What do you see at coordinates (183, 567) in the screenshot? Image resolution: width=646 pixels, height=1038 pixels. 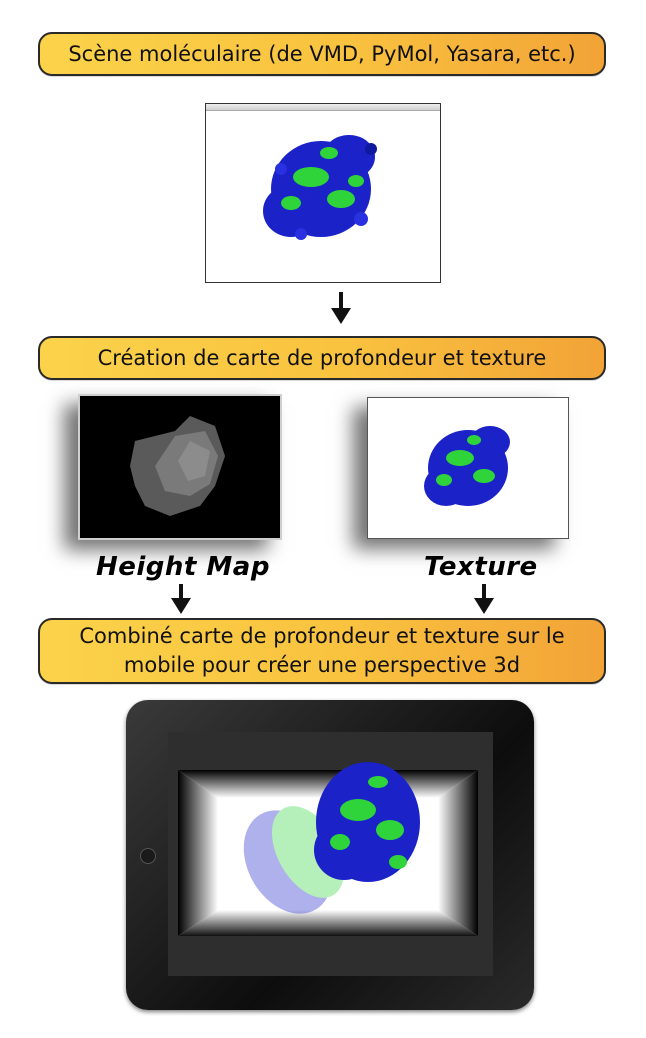 I see `height-map-caption: Height Map` at bounding box center [183, 567].